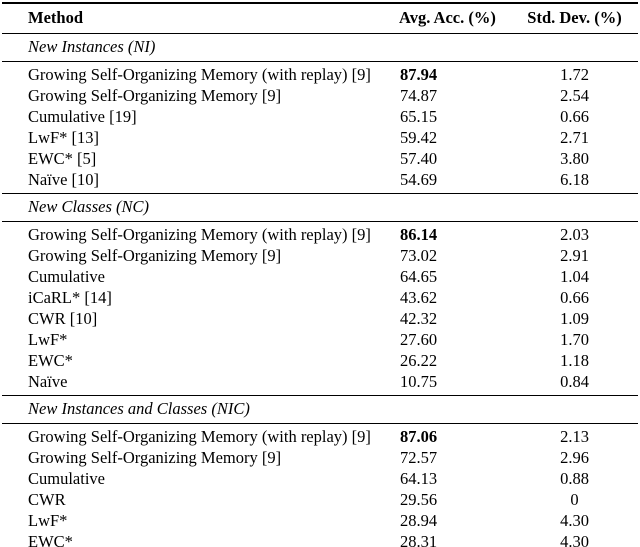  I want to click on avg-acc-cell: 87.06, so click(419, 436).